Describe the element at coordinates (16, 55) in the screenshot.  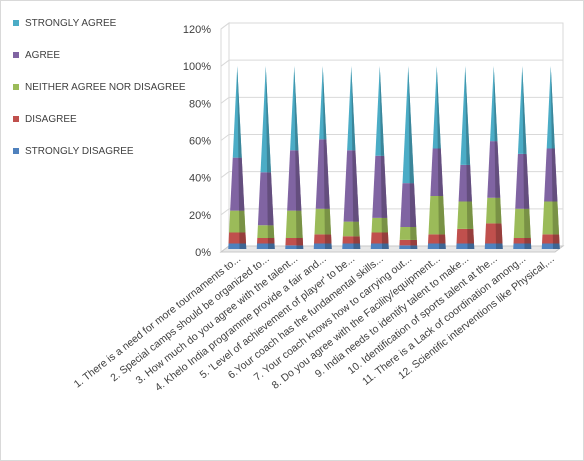
I see `legend-swatch-agree` at that location.